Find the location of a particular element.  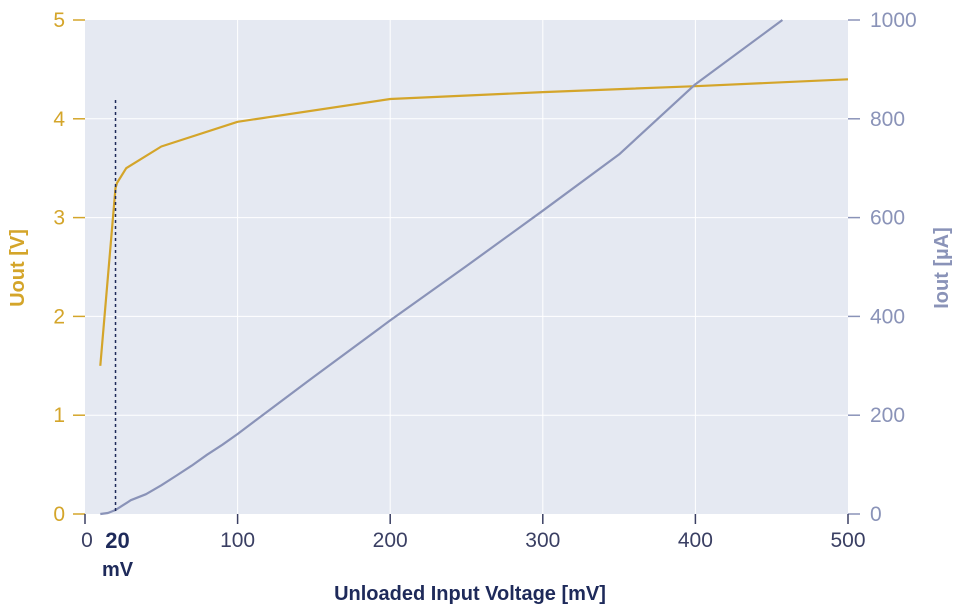

x-tick-label: 400 is located at coordinates (695, 540).